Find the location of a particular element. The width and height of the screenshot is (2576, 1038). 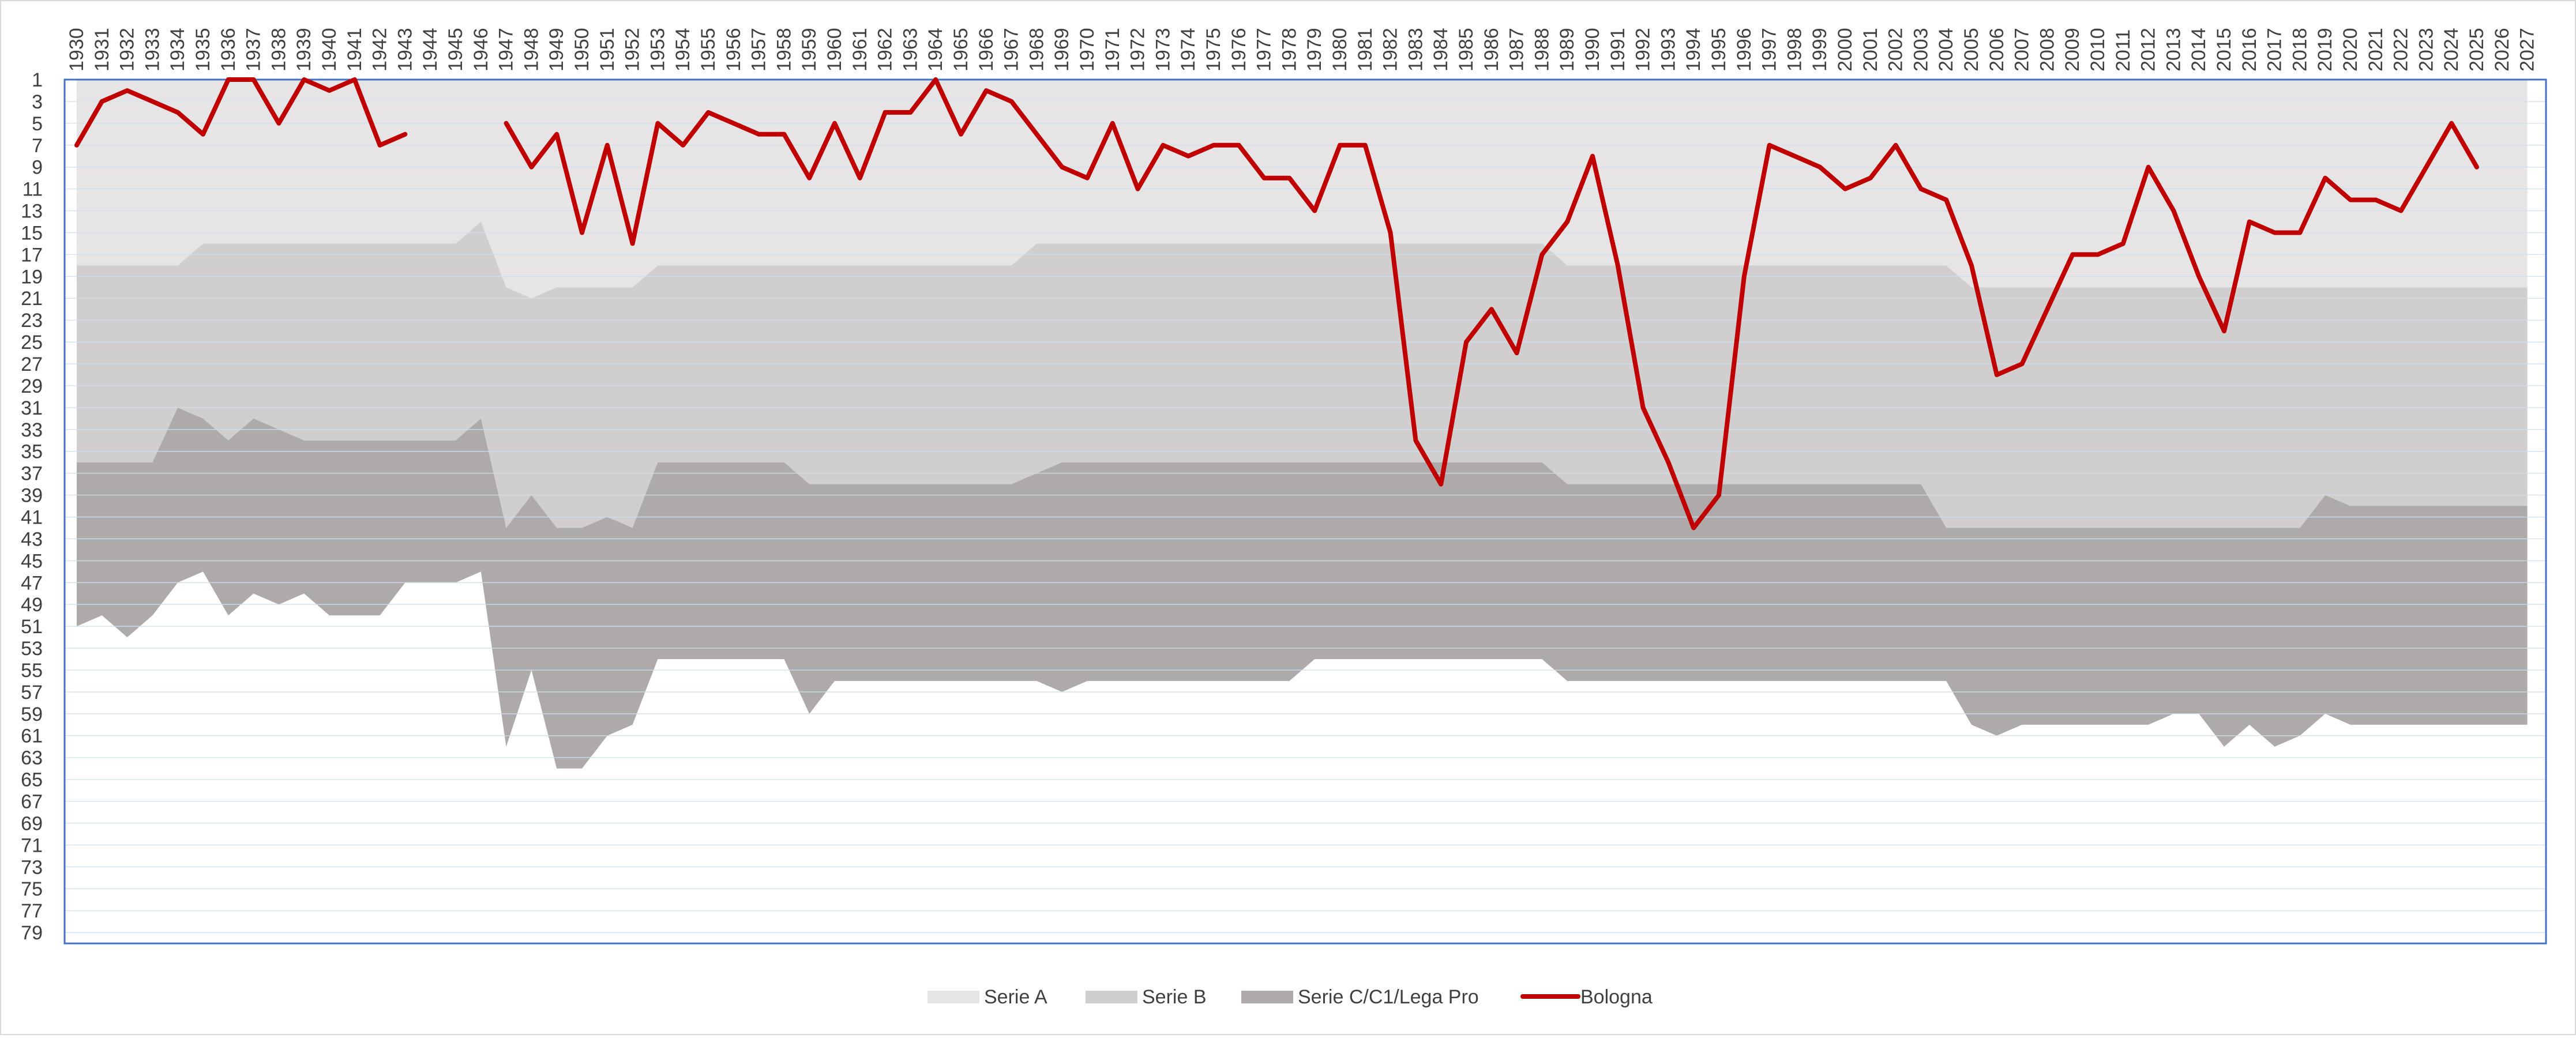

x-tick-label: 1941 is located at coordinates (355, 50).